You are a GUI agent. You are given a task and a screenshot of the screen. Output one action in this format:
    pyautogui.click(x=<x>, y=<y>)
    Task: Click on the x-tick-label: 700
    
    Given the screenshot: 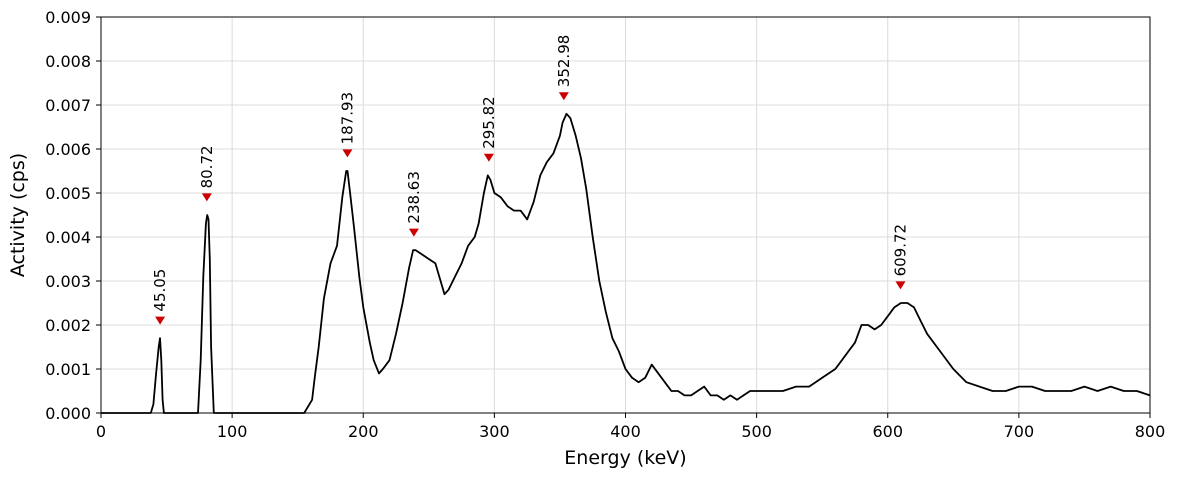 What is the action you would take?
    pyautogui.click(x=1019, y=431)
    